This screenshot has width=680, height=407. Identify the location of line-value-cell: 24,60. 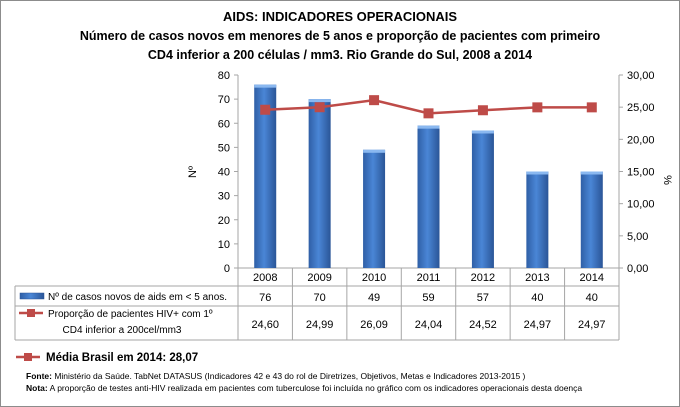
(265, 325).